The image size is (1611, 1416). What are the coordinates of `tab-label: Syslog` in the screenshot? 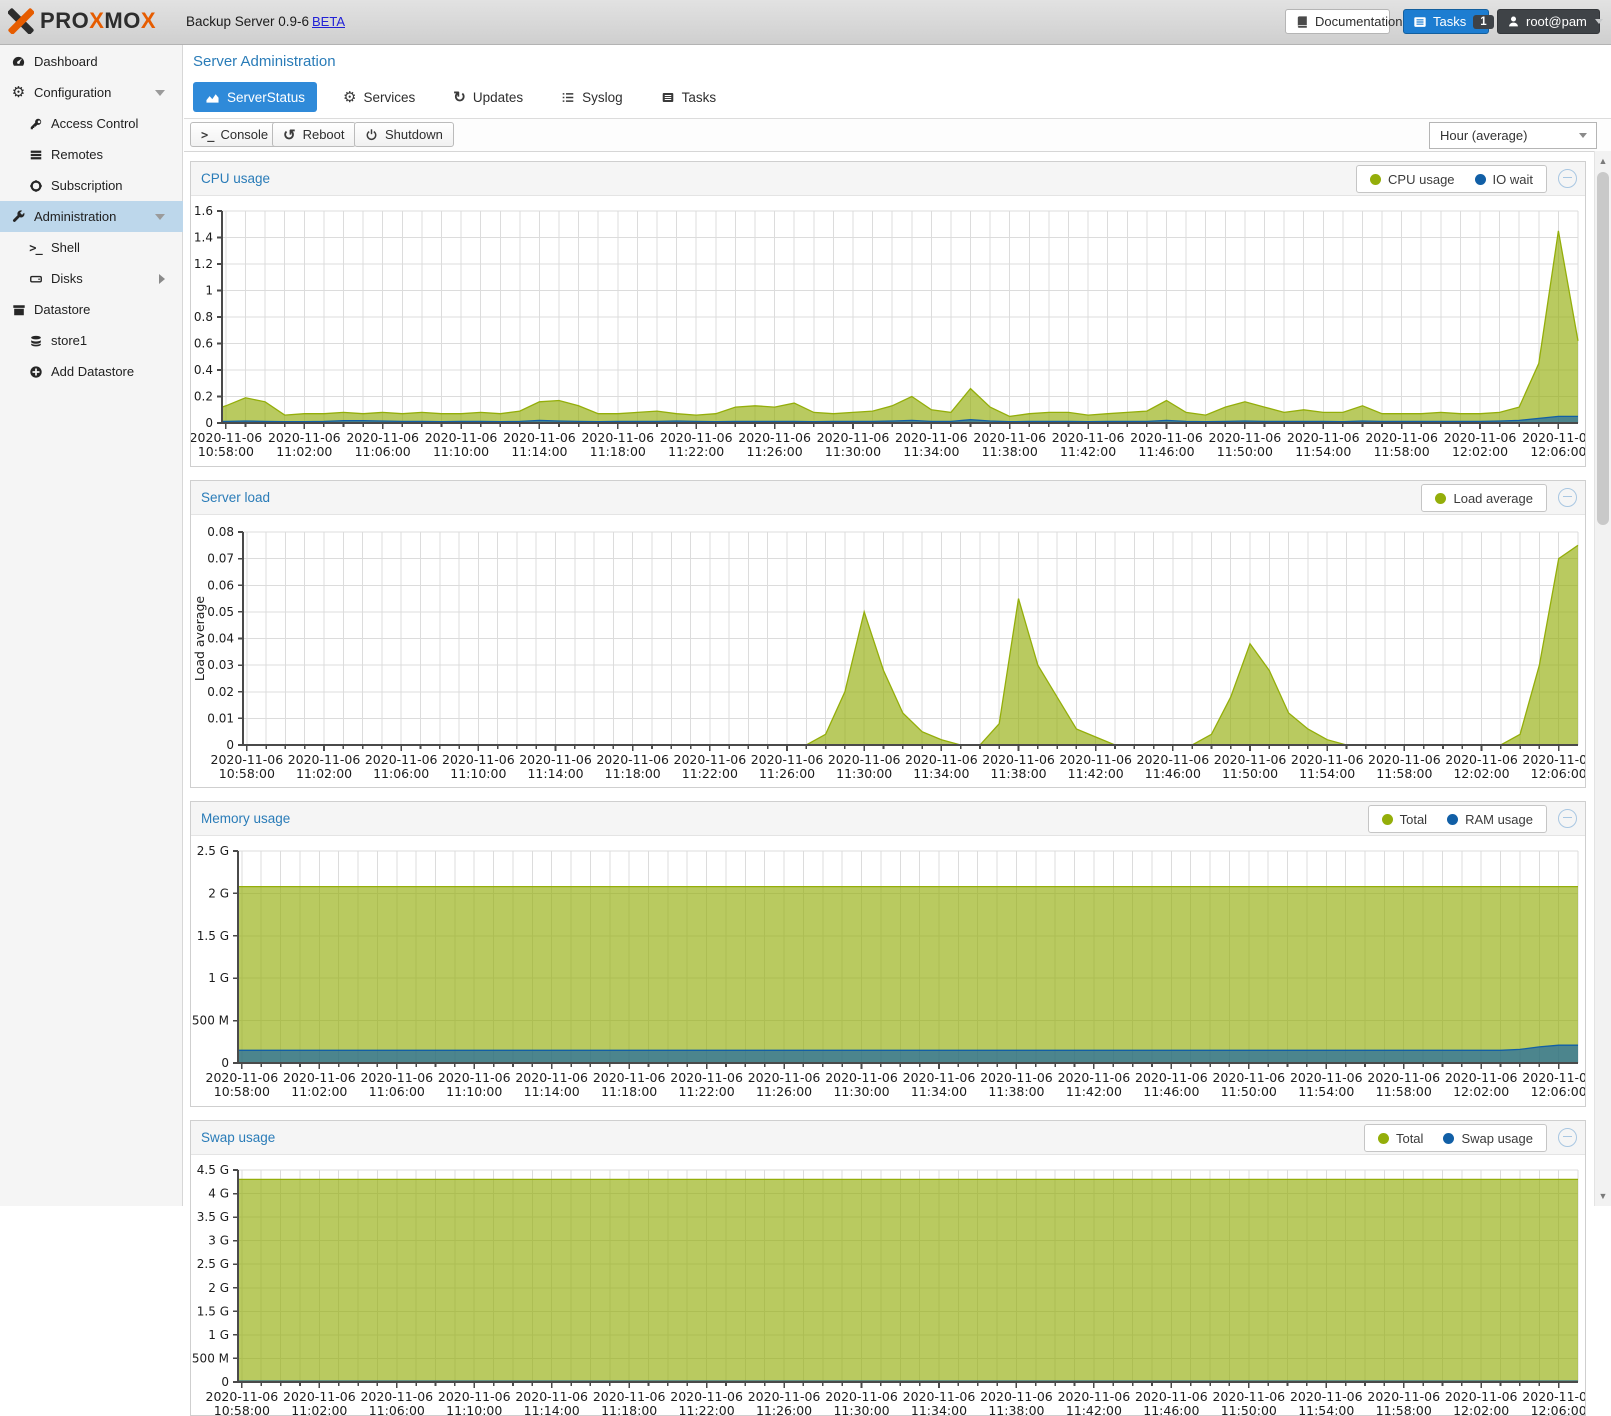 It's located at (602, 97).